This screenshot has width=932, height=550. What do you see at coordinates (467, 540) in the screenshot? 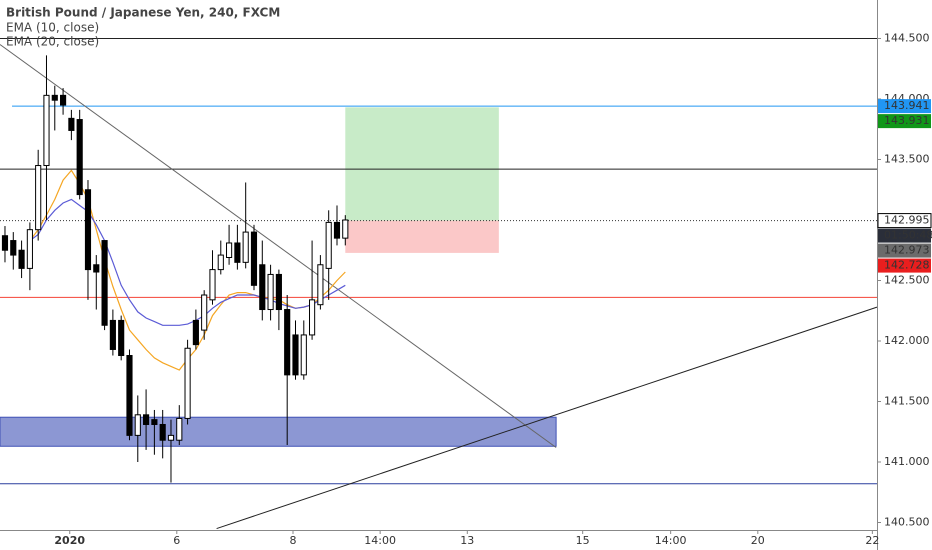
I see `x-tick-label: 13` at bounding box center [467, 540].